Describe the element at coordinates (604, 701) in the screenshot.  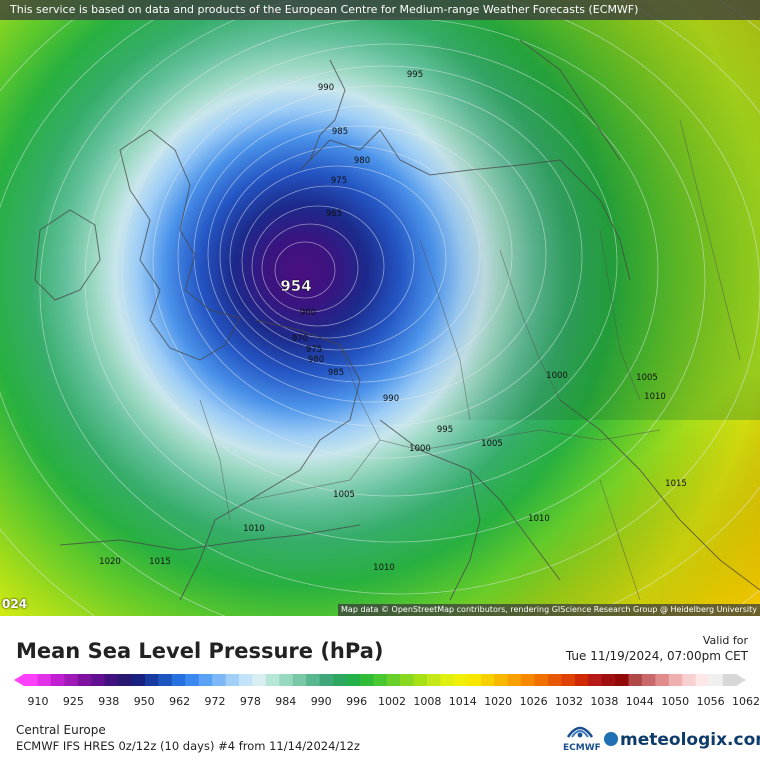
I see `colorbar-tick-label: 1038` at that location.